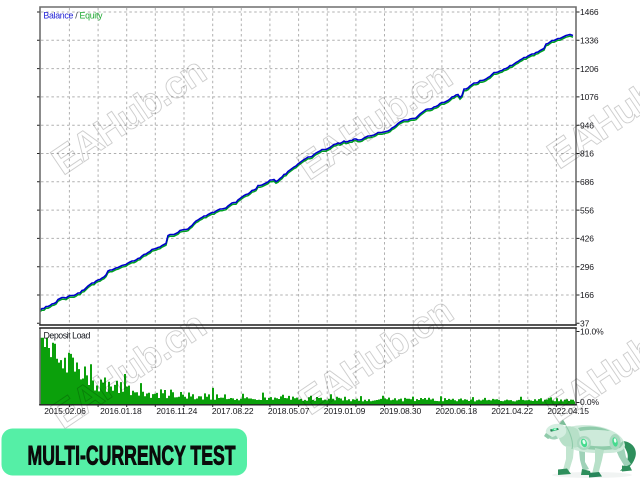 Image resolution: width=640 pixels, height=480 pixels. What do you see at coordinates (585, 324) in the screenshot?
I see `svg-text: 37` at bounding box center [585, 324].